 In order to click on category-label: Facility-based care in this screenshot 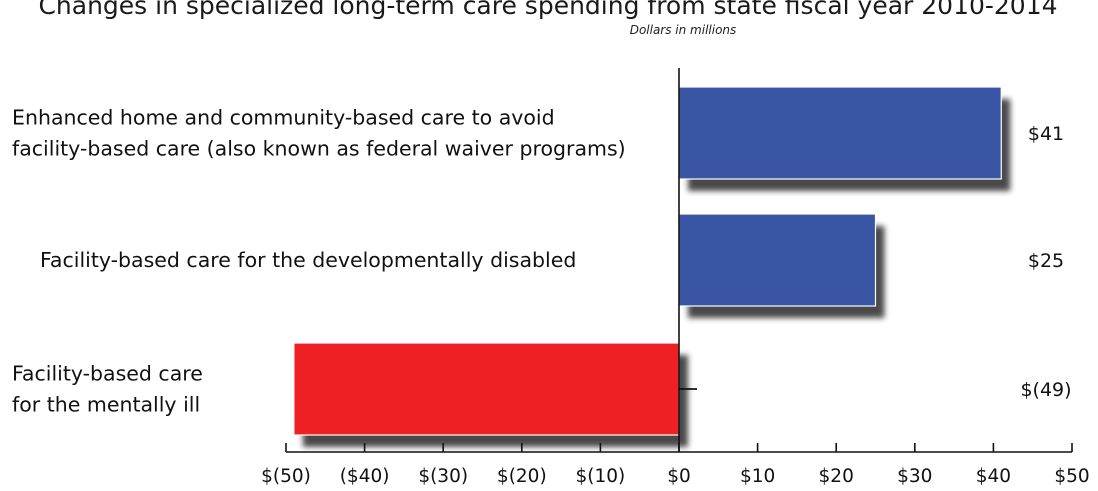, I will do `click(107, 374)`.